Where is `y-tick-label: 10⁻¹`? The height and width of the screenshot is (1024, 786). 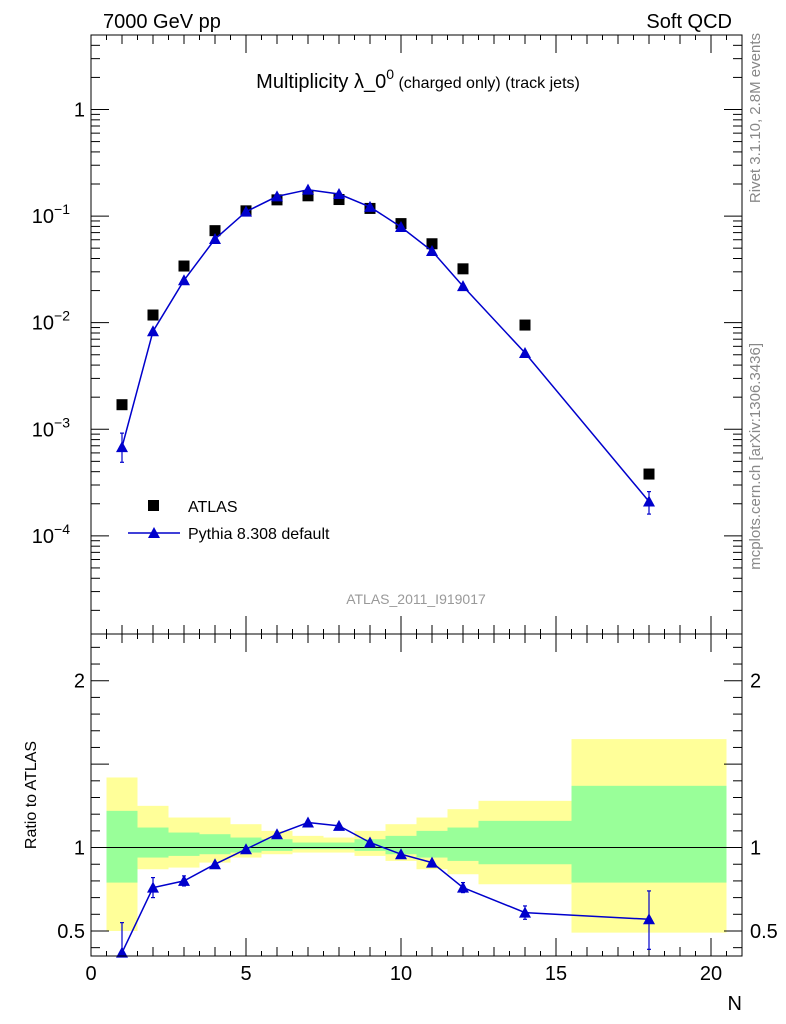
y-tick-label: 10⁻¹ is located at coordinates (51, 214).